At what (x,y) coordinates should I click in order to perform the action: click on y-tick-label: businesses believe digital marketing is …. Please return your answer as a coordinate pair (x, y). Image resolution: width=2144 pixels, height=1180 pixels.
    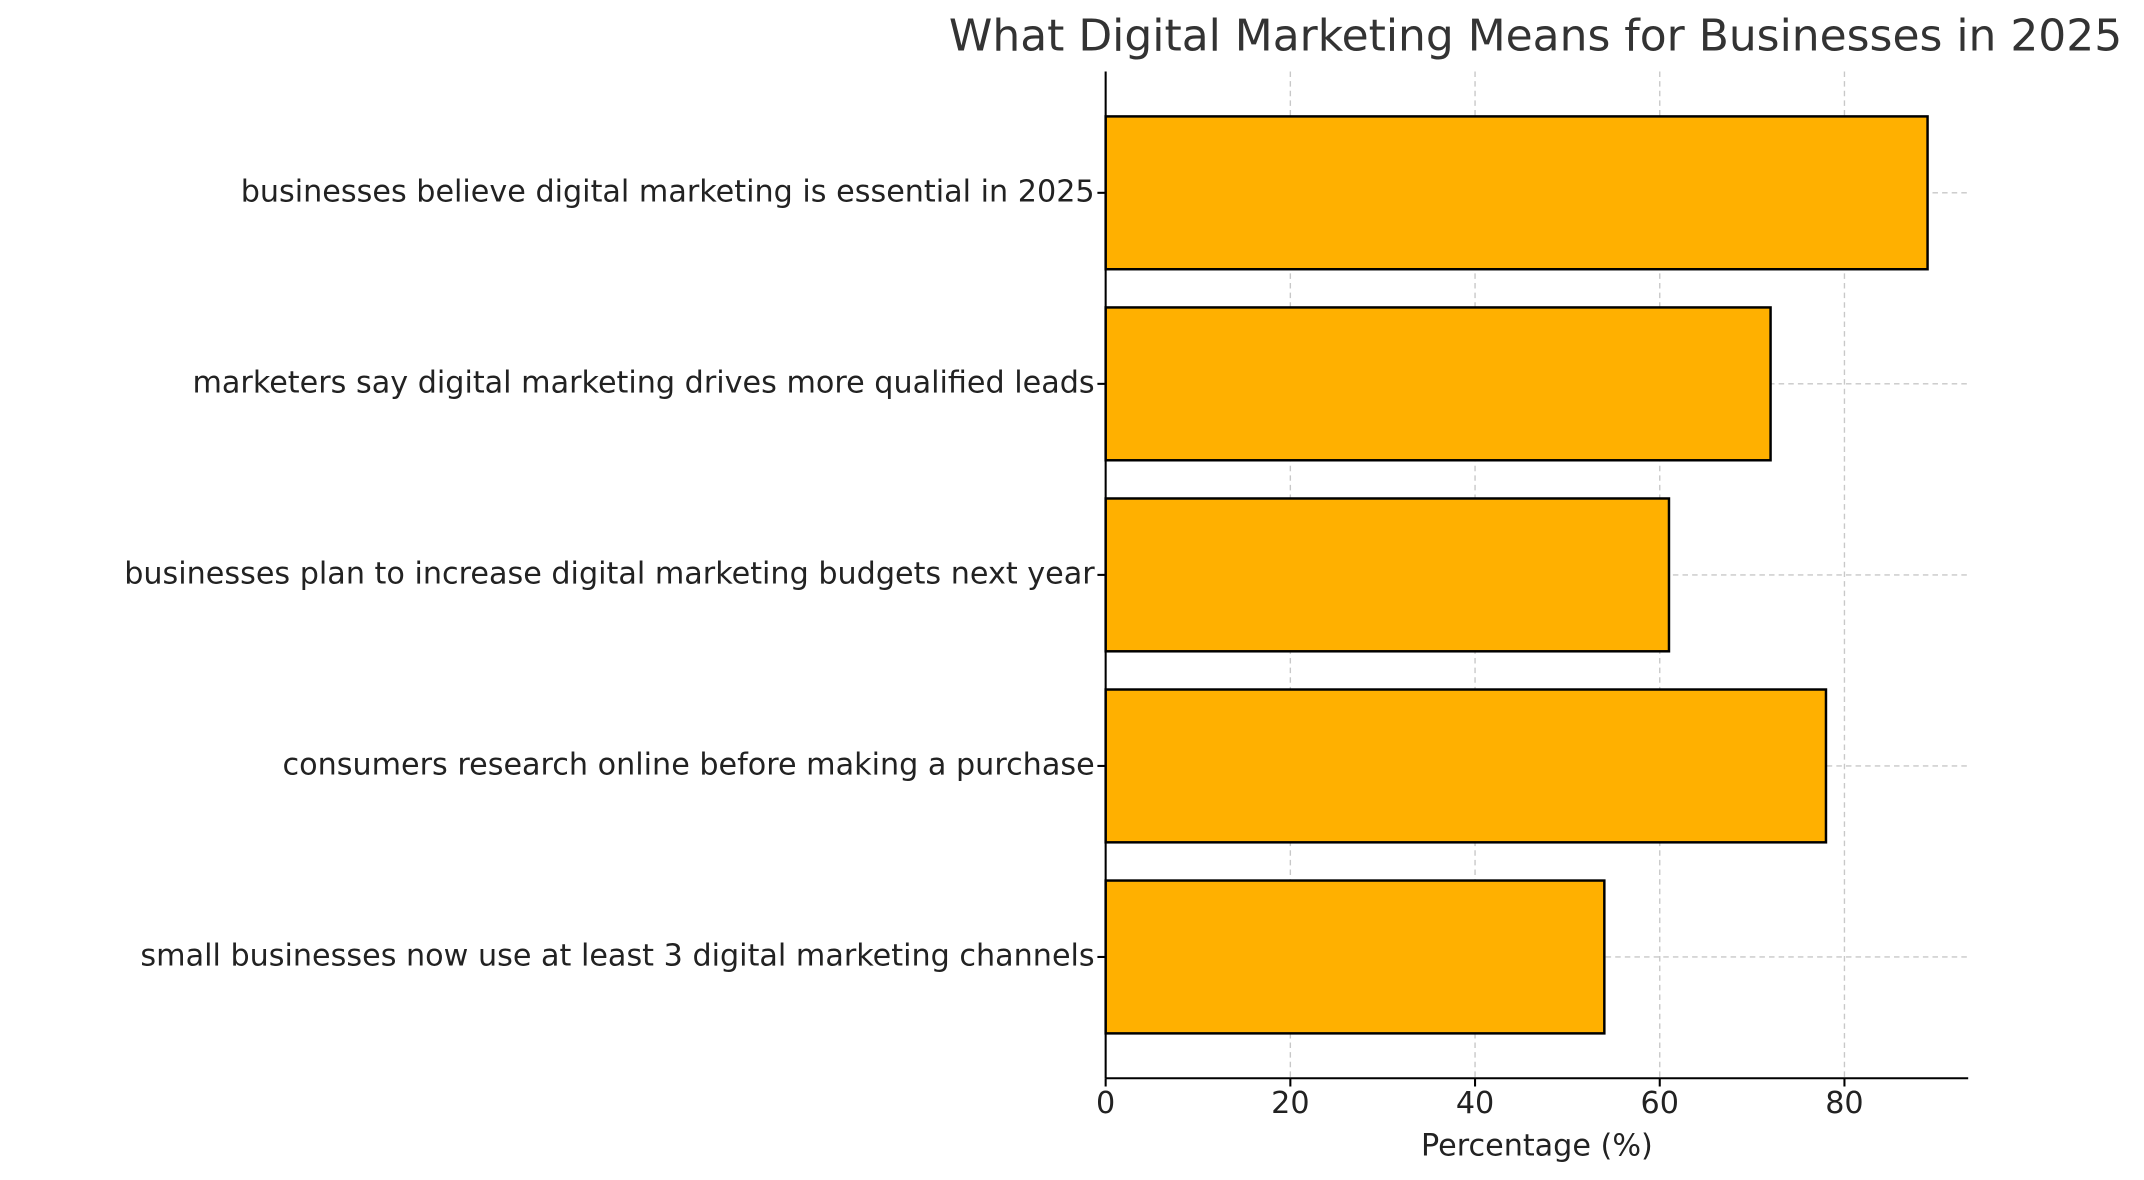
    Looking at the image, I should click on (668, 191).